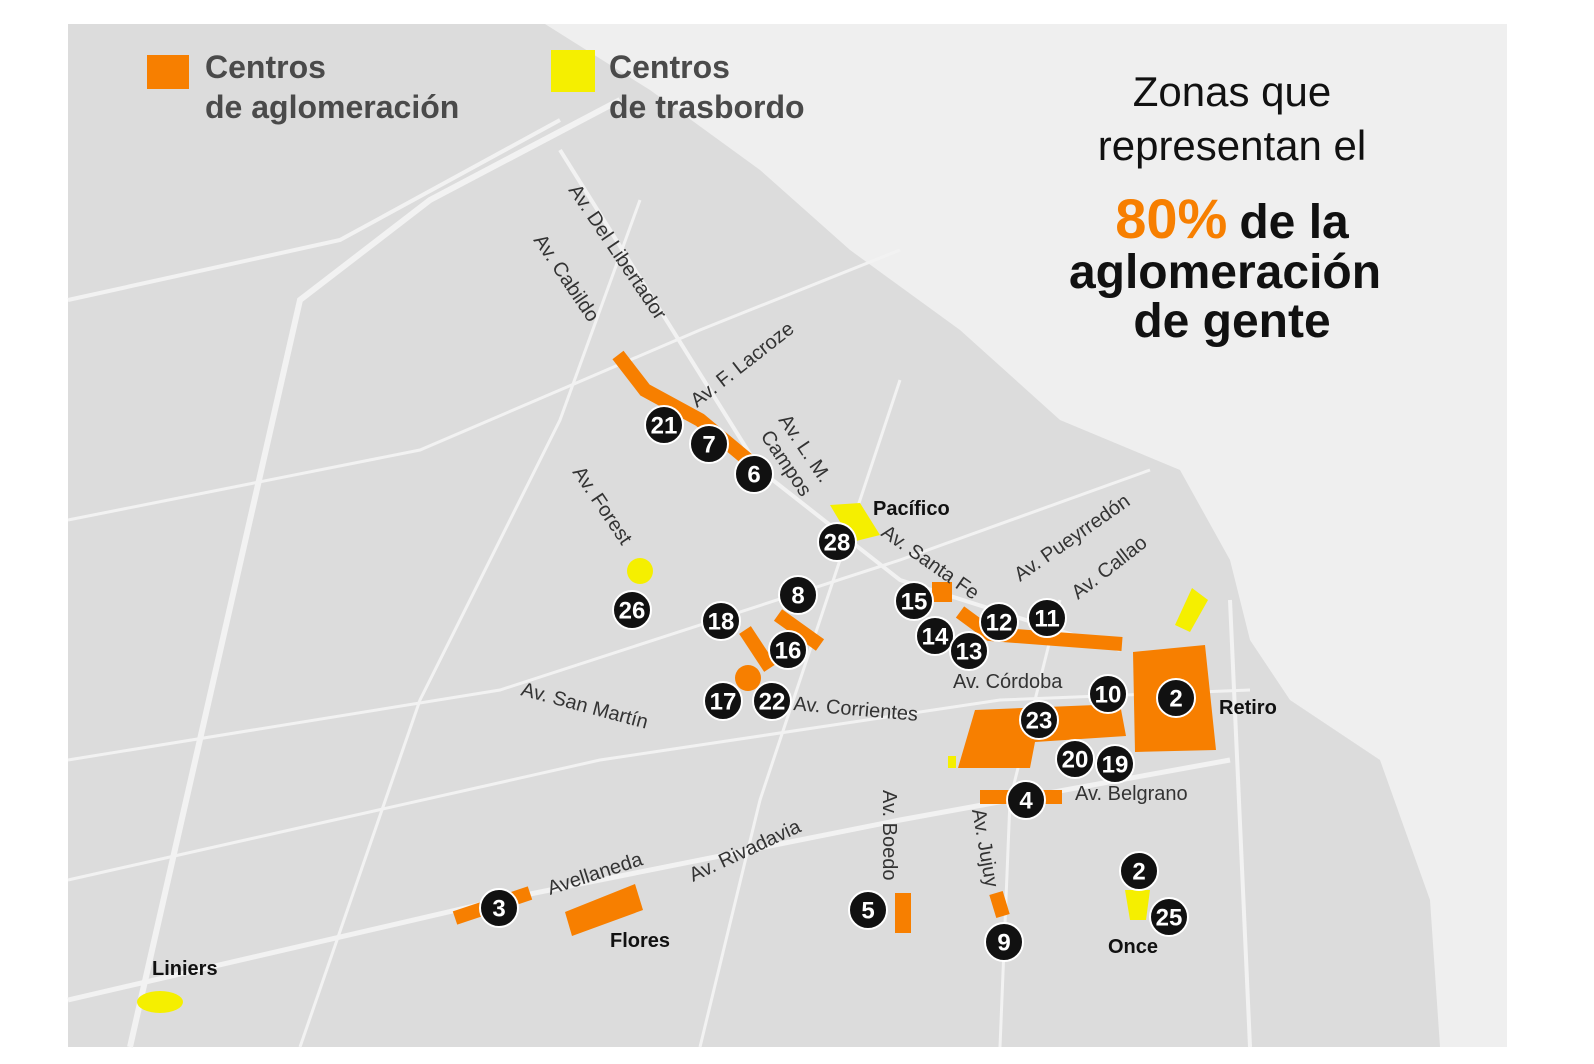 The height and width of the screenshot is (1064, 1594). I want to click on marker-number: 12, so click(999, 623).